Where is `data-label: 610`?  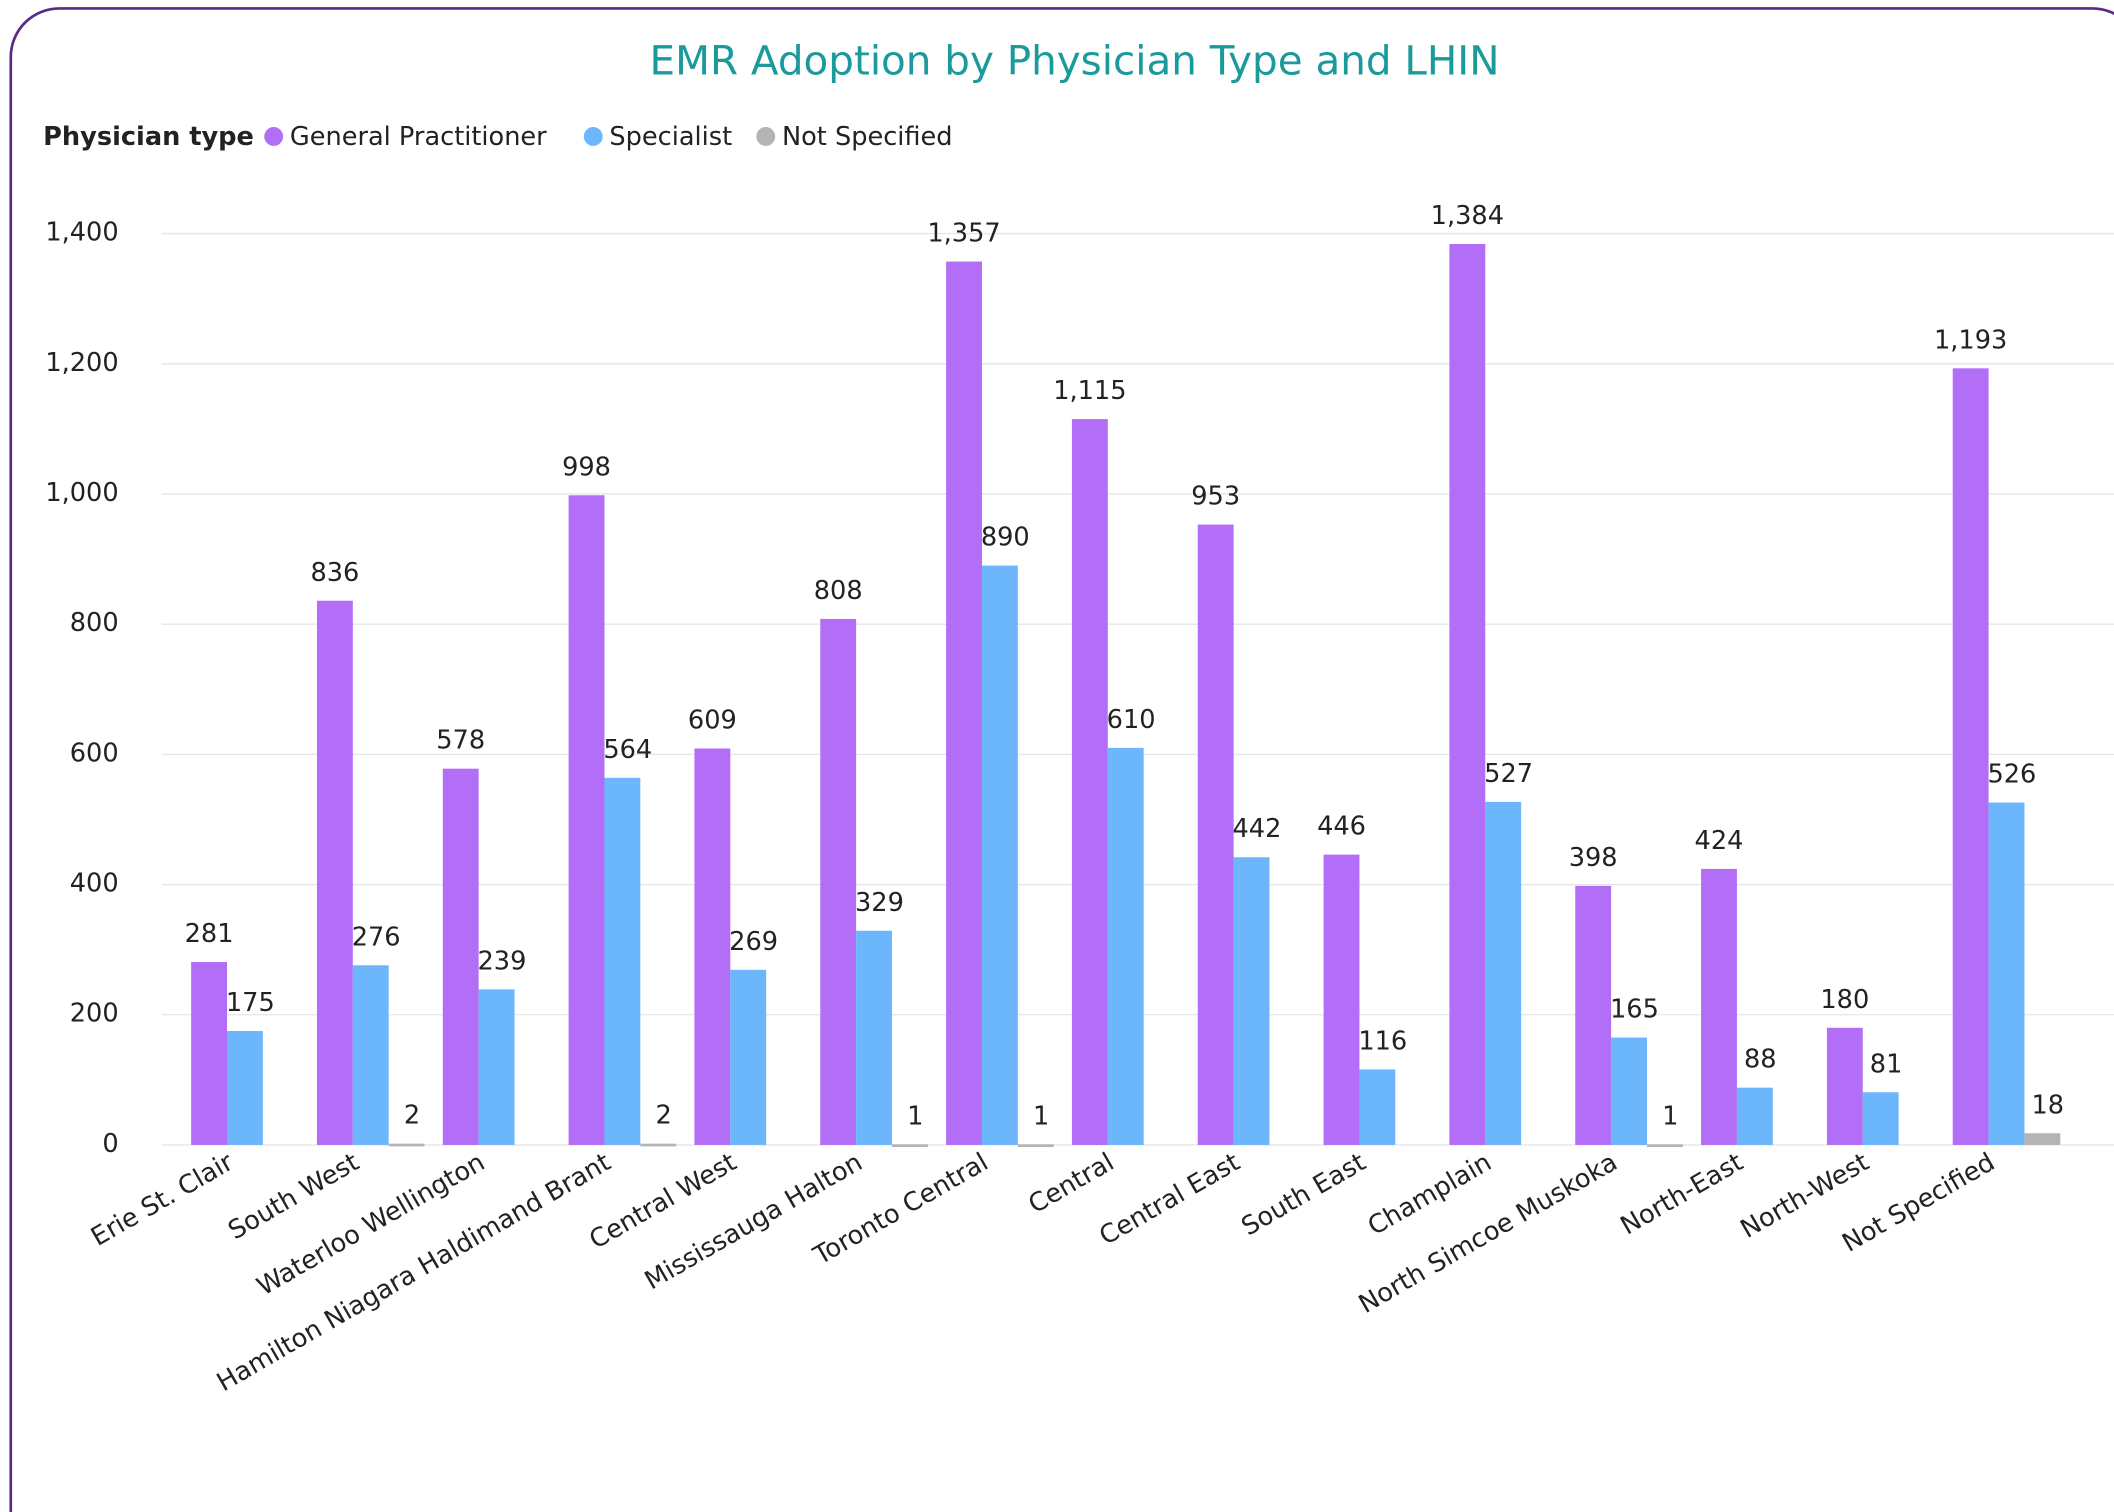
data-label: 610 is located at coordinates (1131, 720).